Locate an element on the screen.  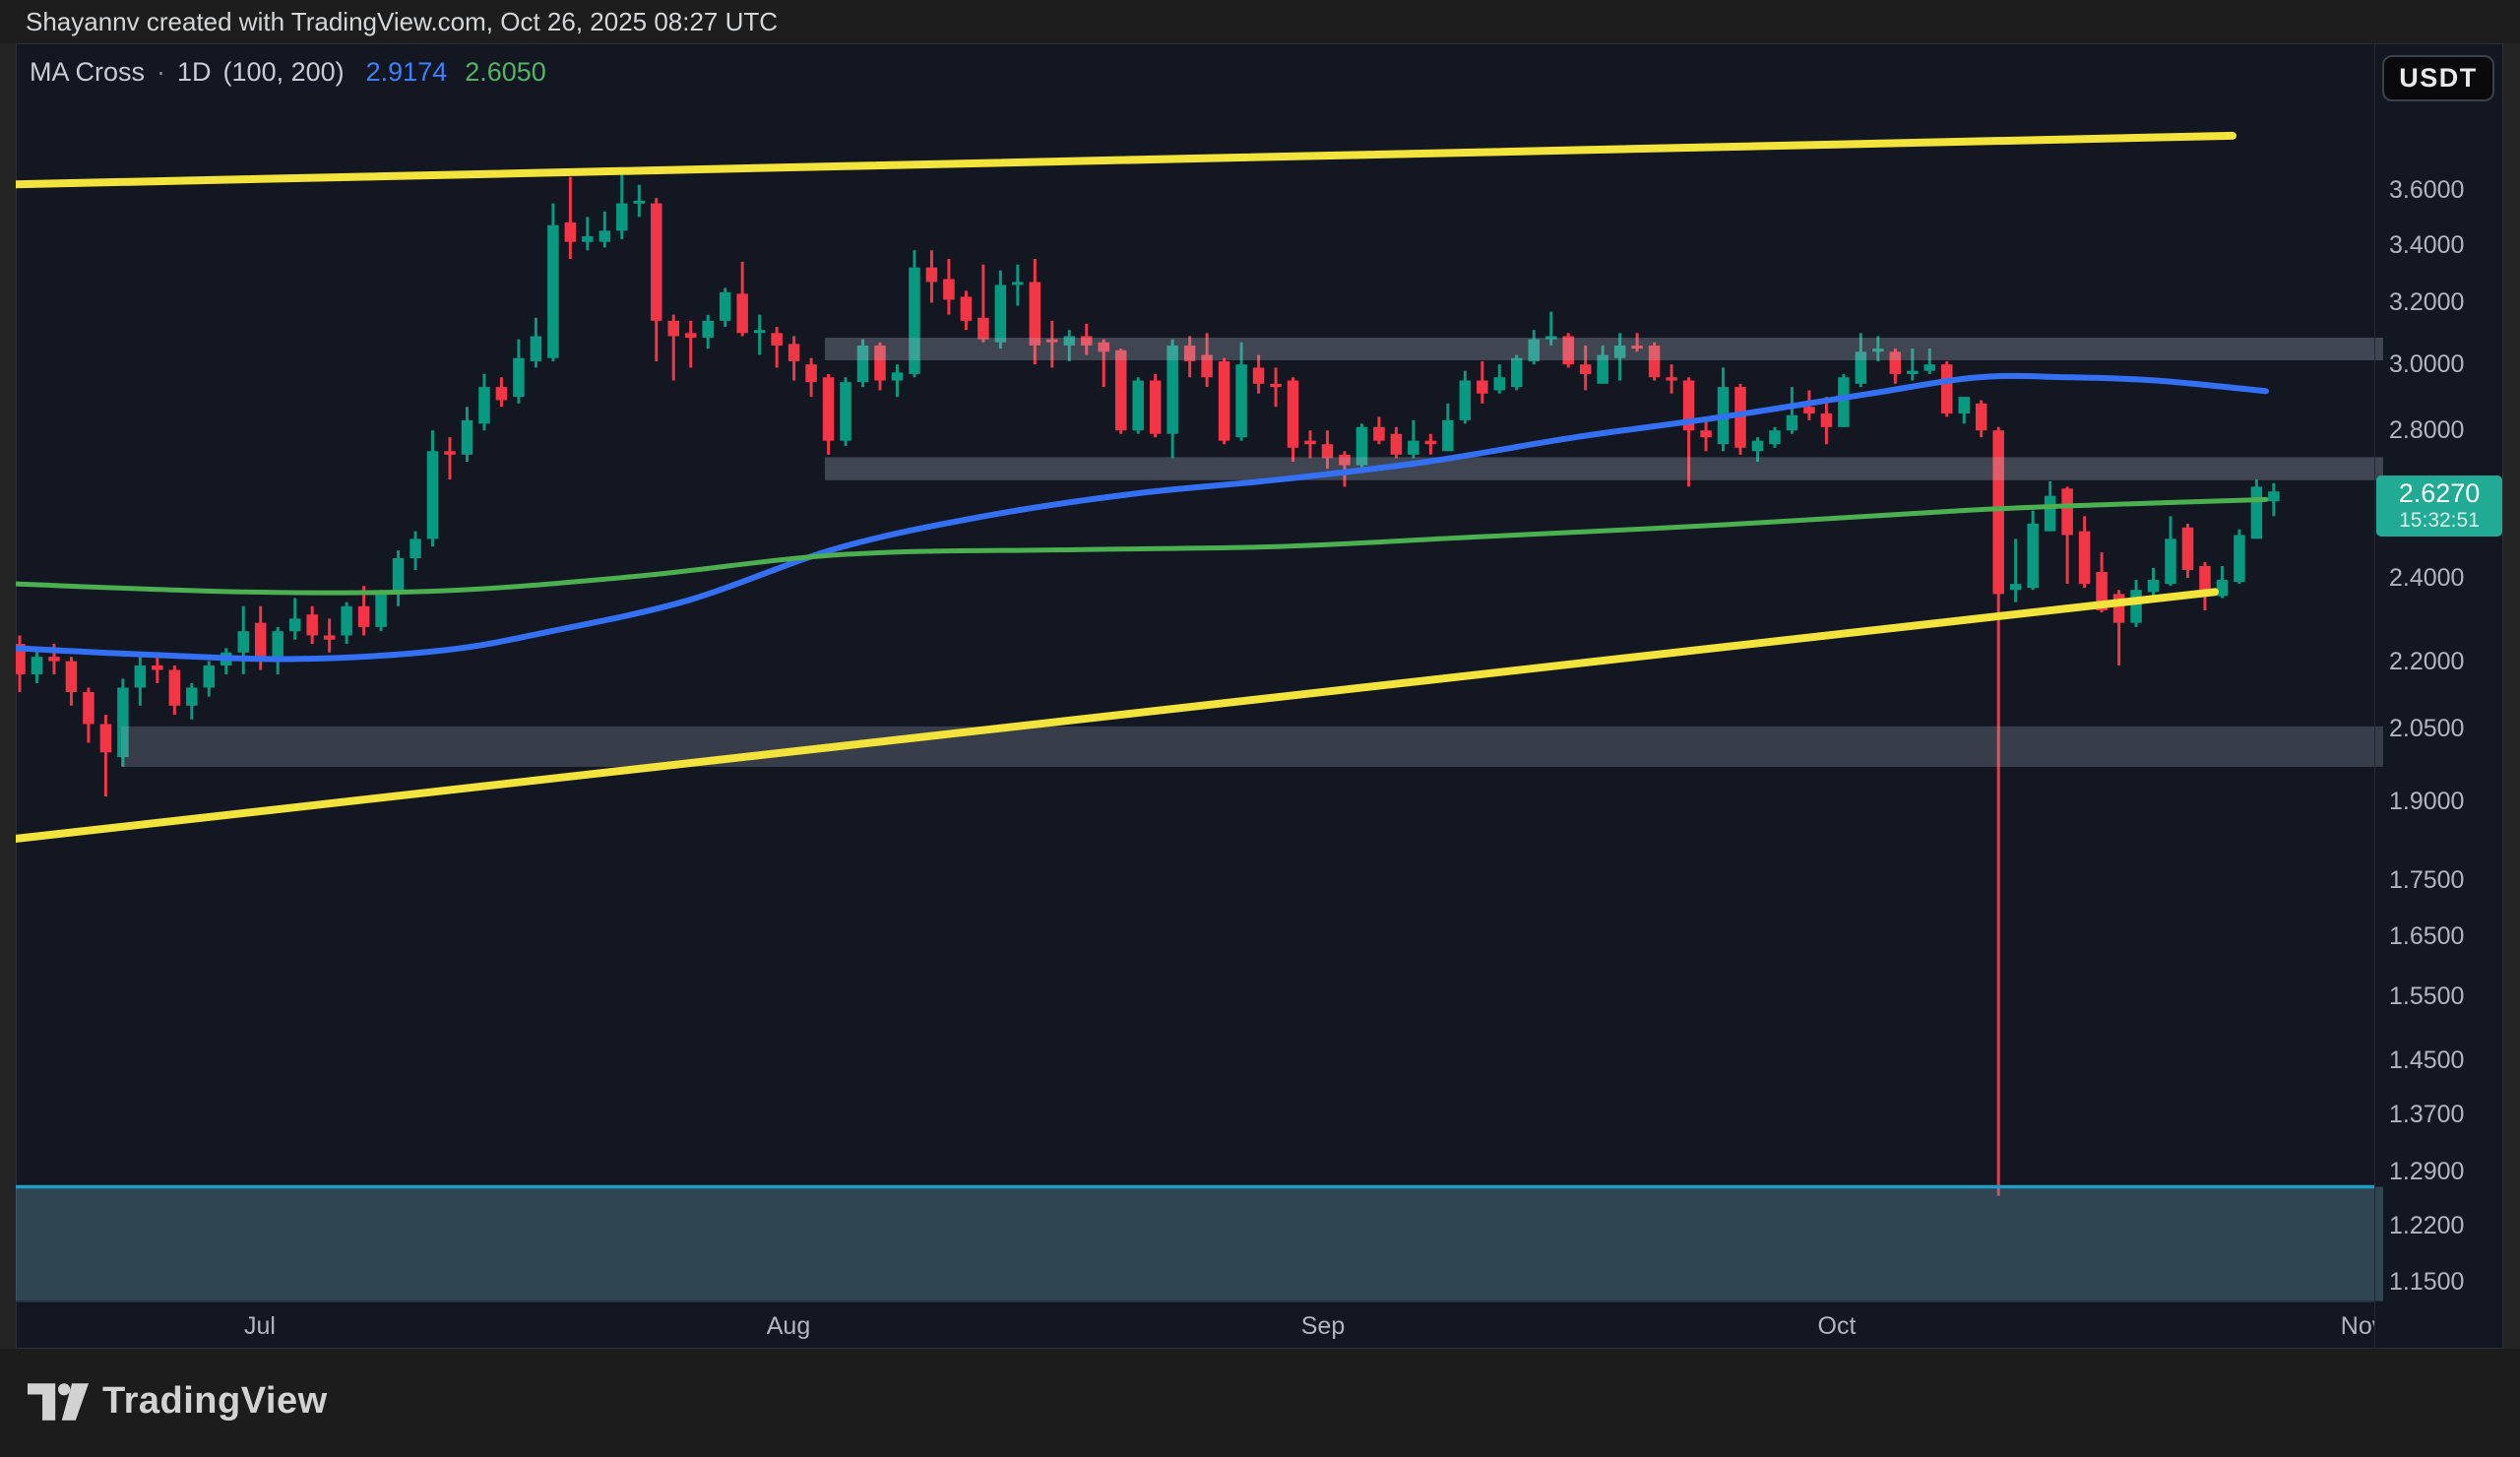
last-price-value: 2.6270 is located at coordinates (2439, 493).